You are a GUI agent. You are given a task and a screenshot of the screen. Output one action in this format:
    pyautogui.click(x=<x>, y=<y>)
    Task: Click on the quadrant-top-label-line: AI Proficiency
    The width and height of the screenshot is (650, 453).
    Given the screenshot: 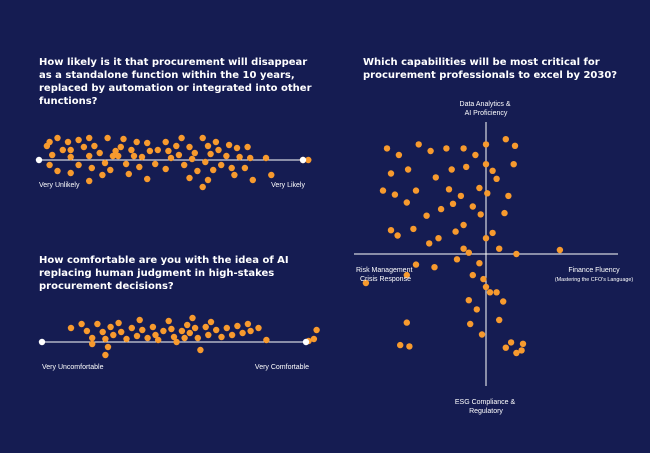 What is the action you would take?
    pyautogui.click(x=486, y=113)
    